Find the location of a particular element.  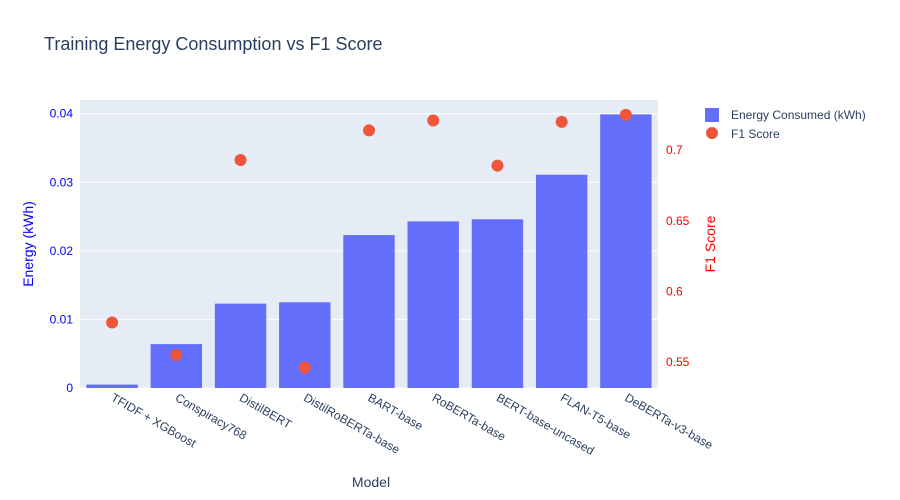

y-tick-label: 0 is located at coordinates (69, 388).